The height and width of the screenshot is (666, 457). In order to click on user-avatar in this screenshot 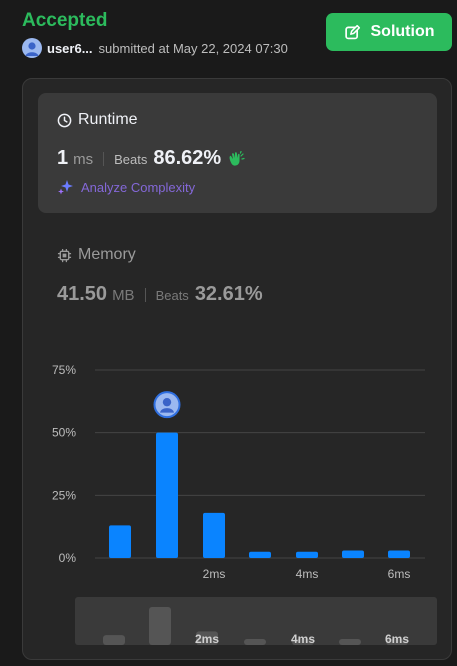, I will do `click(32, 48)`.